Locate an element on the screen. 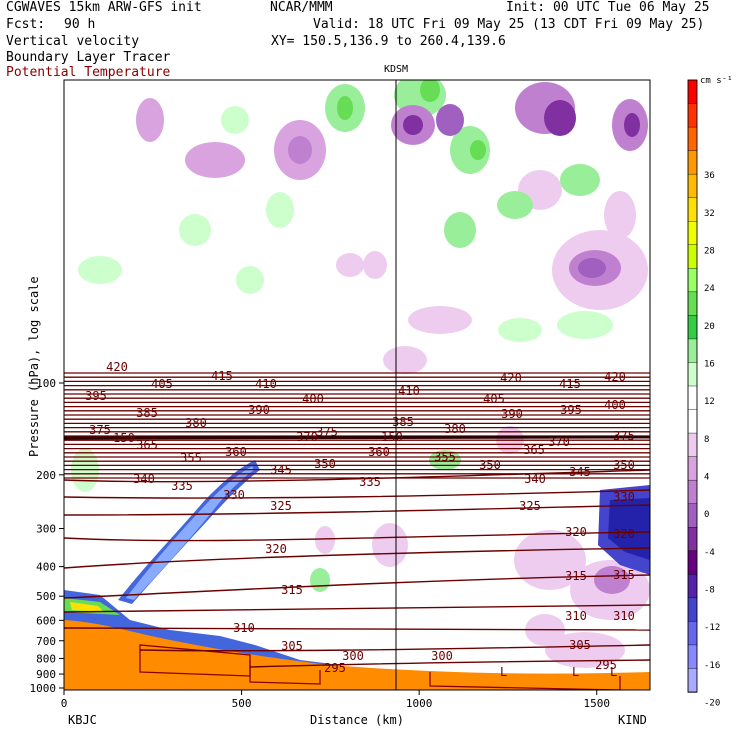 This screenshot has width=740, height=740. x-tick-label: 0 is located at coordinates (64, 703).